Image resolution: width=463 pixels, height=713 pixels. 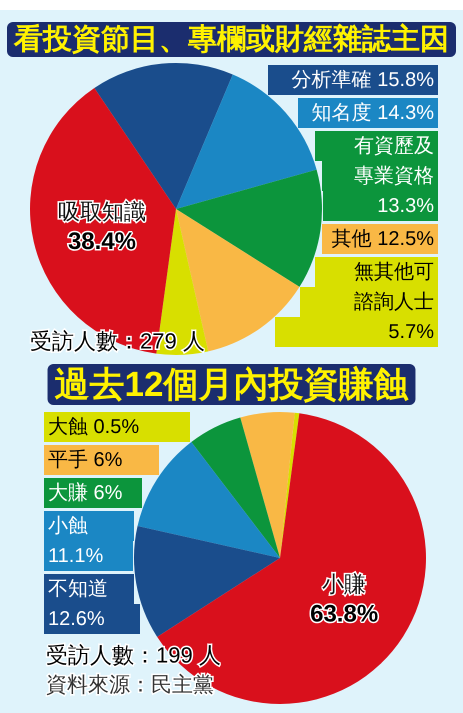 I want to click on data-label: 11.1%, so click(x=76, y=556).